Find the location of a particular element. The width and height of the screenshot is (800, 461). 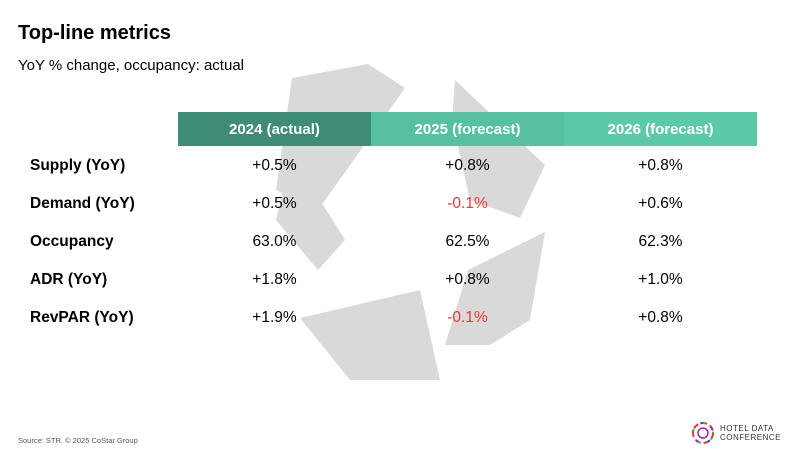

cell-value: 63.0% is located at coordinates (274, 241).